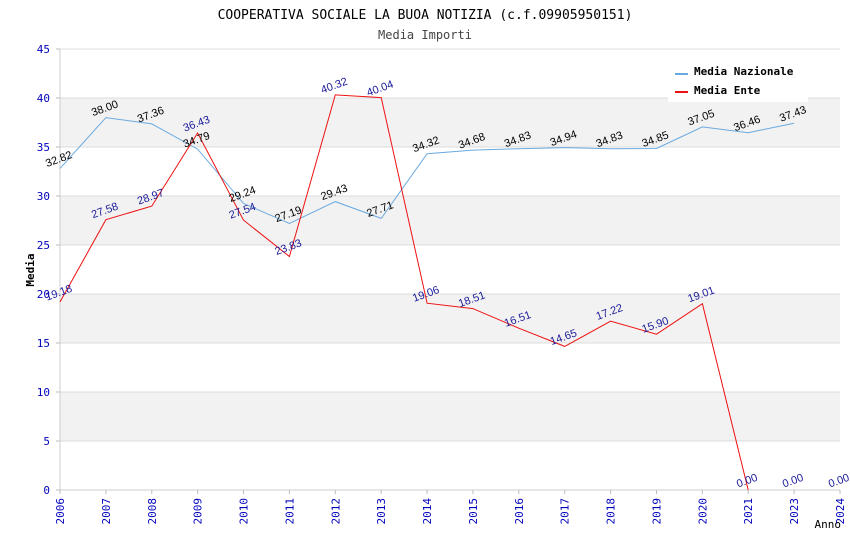 The image size is (850, 554). Describe the element at coordinates (46, 441) in the screenshot. I see `y-tick-label: 5` at that location.